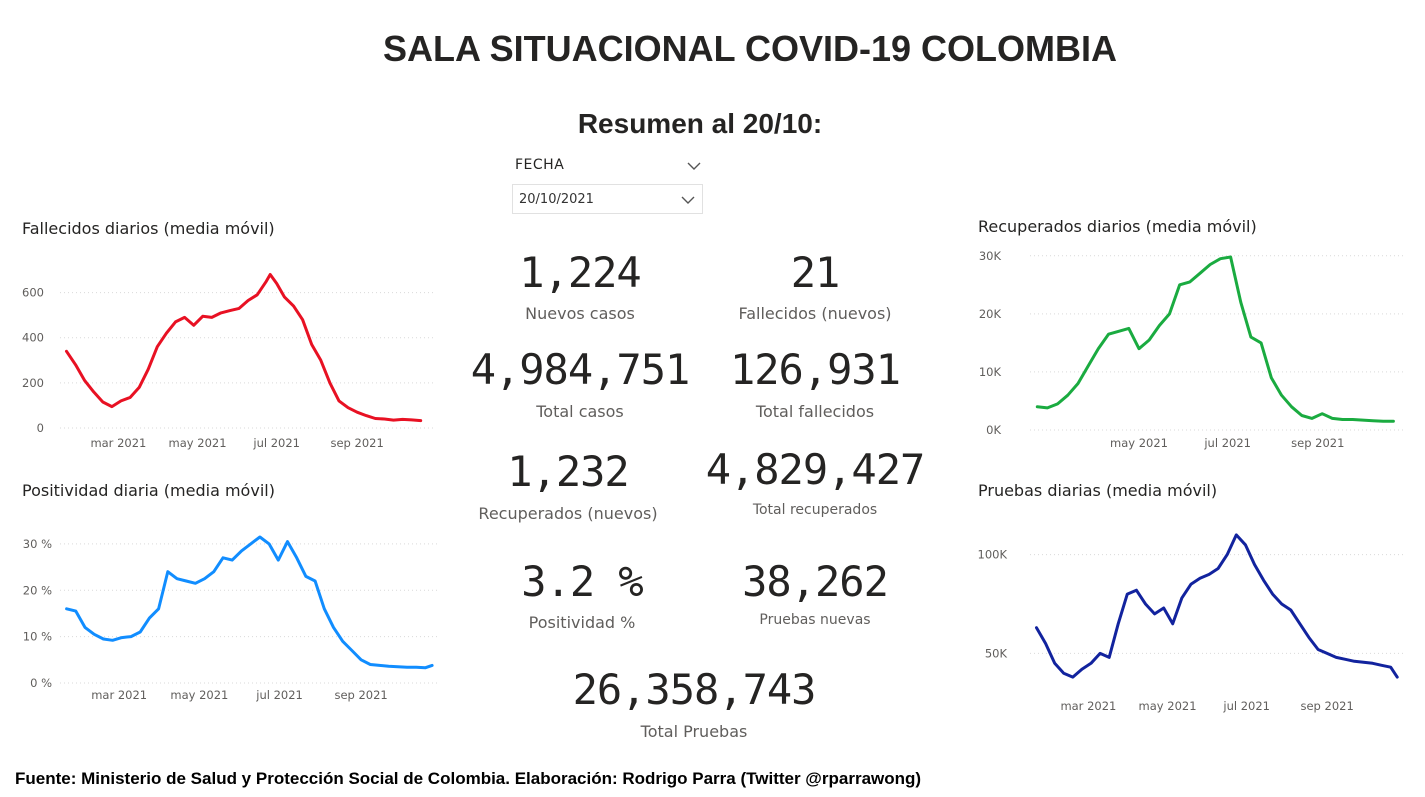  I want to click on date-filter-value: 20/10/2021, so click(556, 199).